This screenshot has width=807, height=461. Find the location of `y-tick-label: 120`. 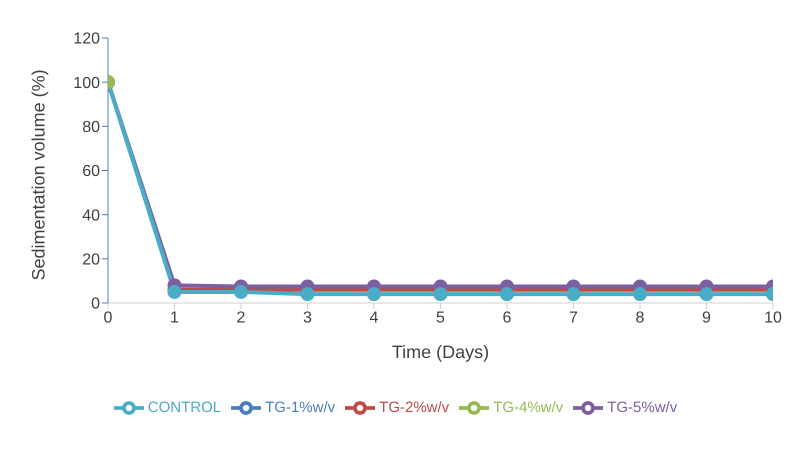

y-tick-label: 120 is located at coordinates (86, 39).